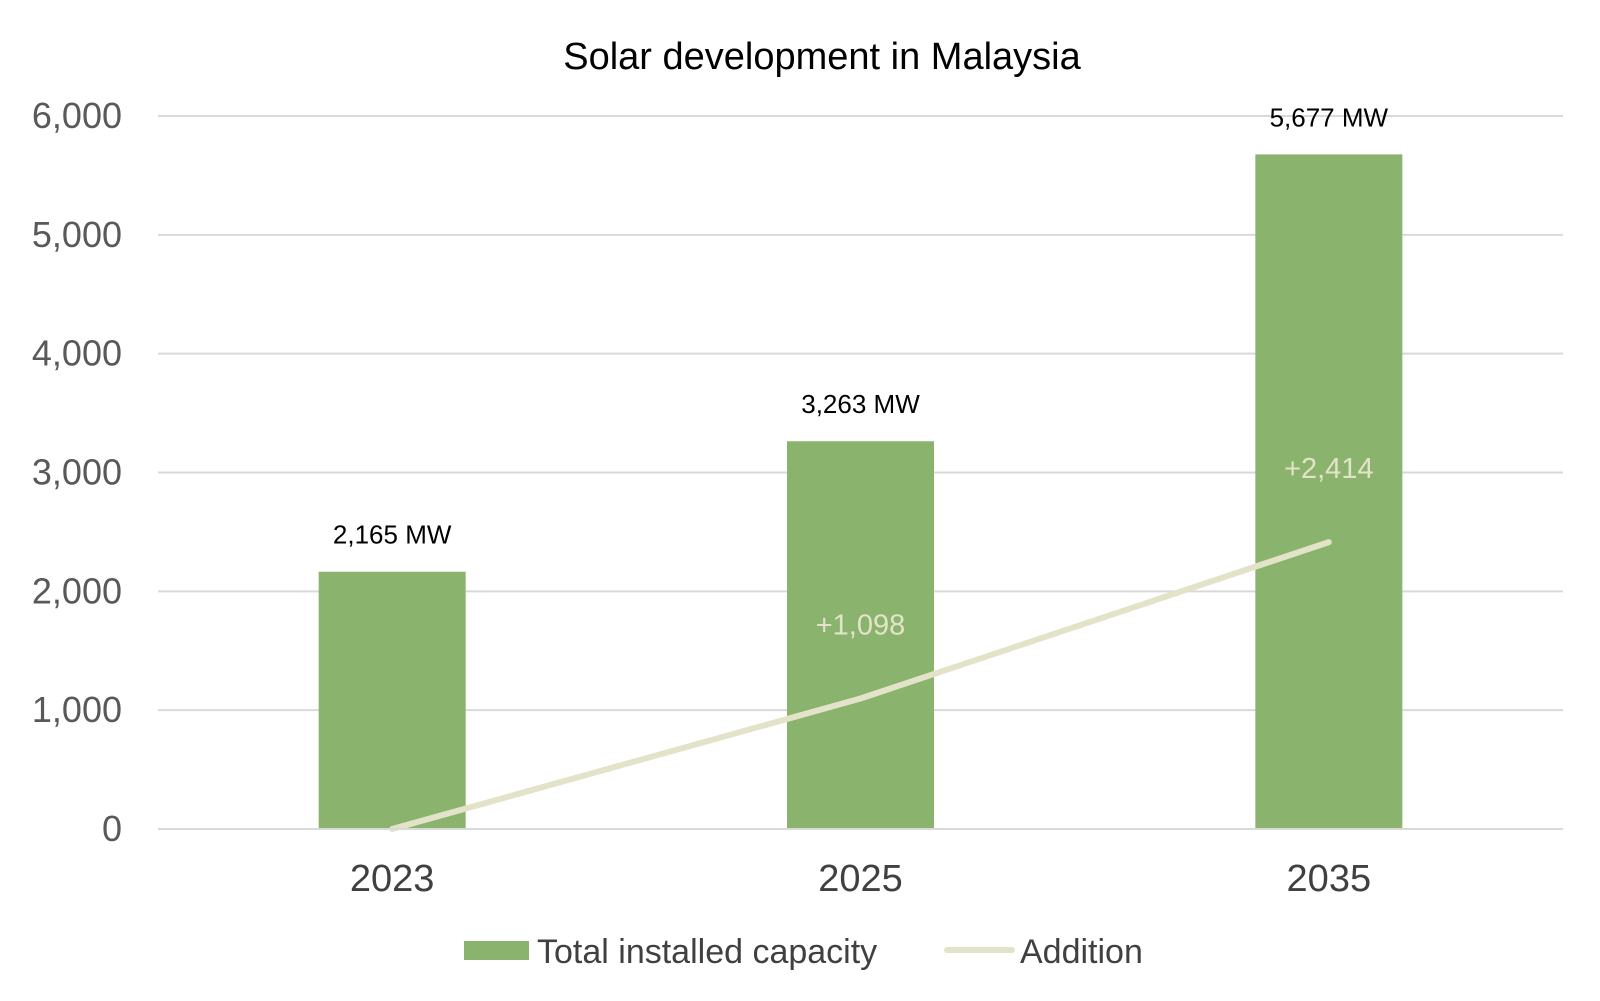  I want to click on addition-value-label: +2,414, so click(1329, 469).